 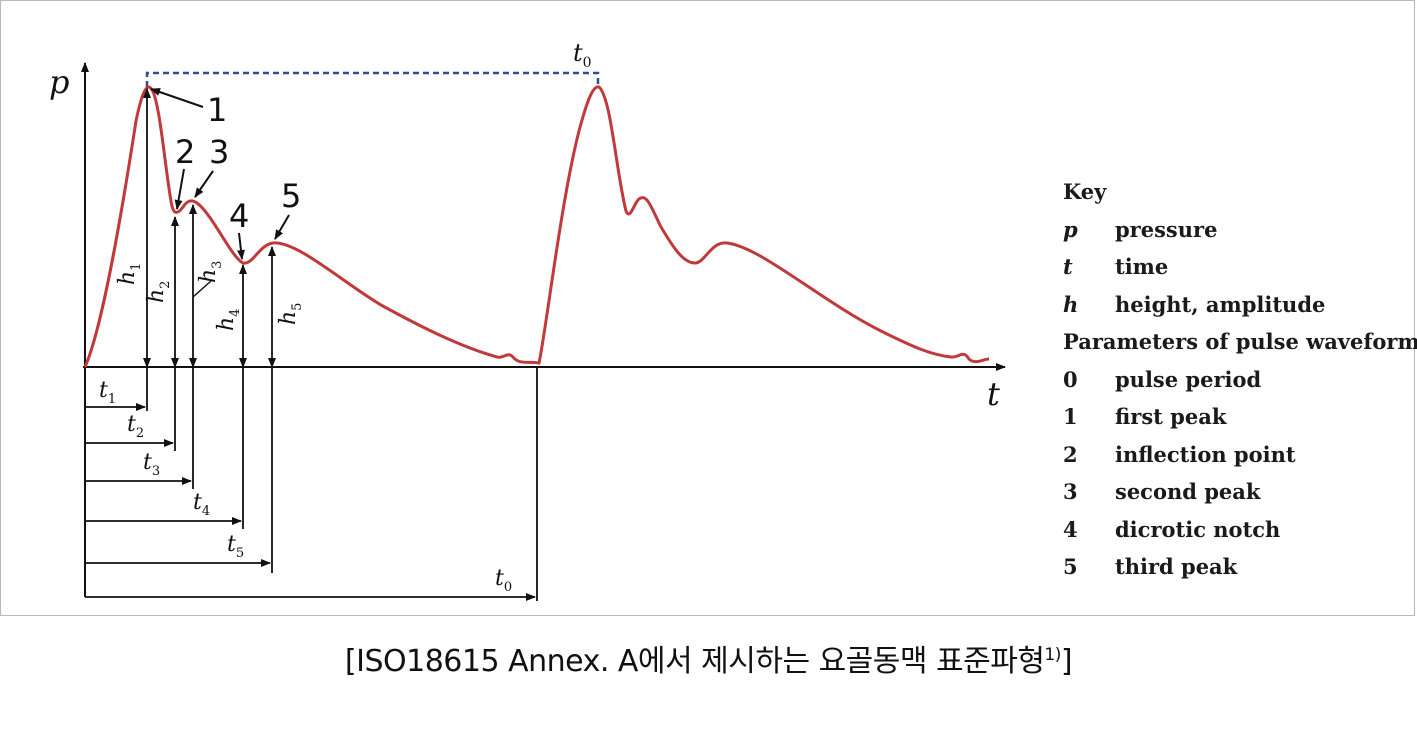 I want to click on point-label-4: 4, so click(x=239, y=216).